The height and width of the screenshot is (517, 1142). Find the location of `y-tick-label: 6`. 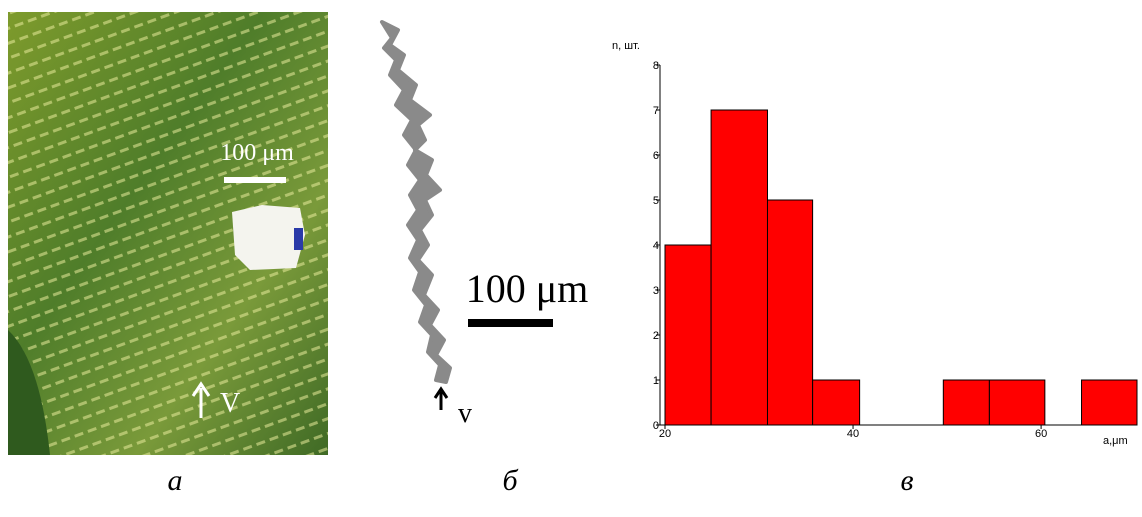

y-tick-label: 6 is located at coordinates (656, 156).